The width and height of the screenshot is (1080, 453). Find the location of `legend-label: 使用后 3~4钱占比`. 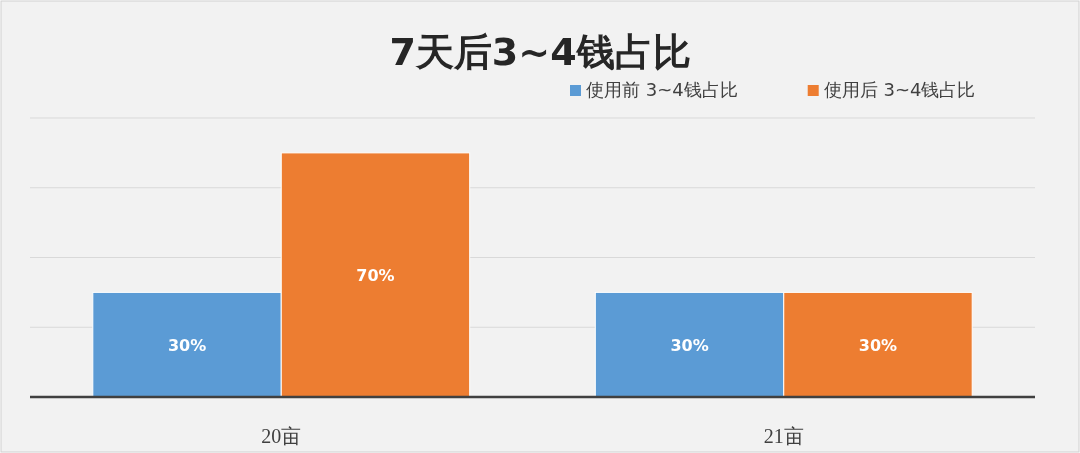

legend-label: 使用后 3~4钱占比 is located at coordinates (899, 89).